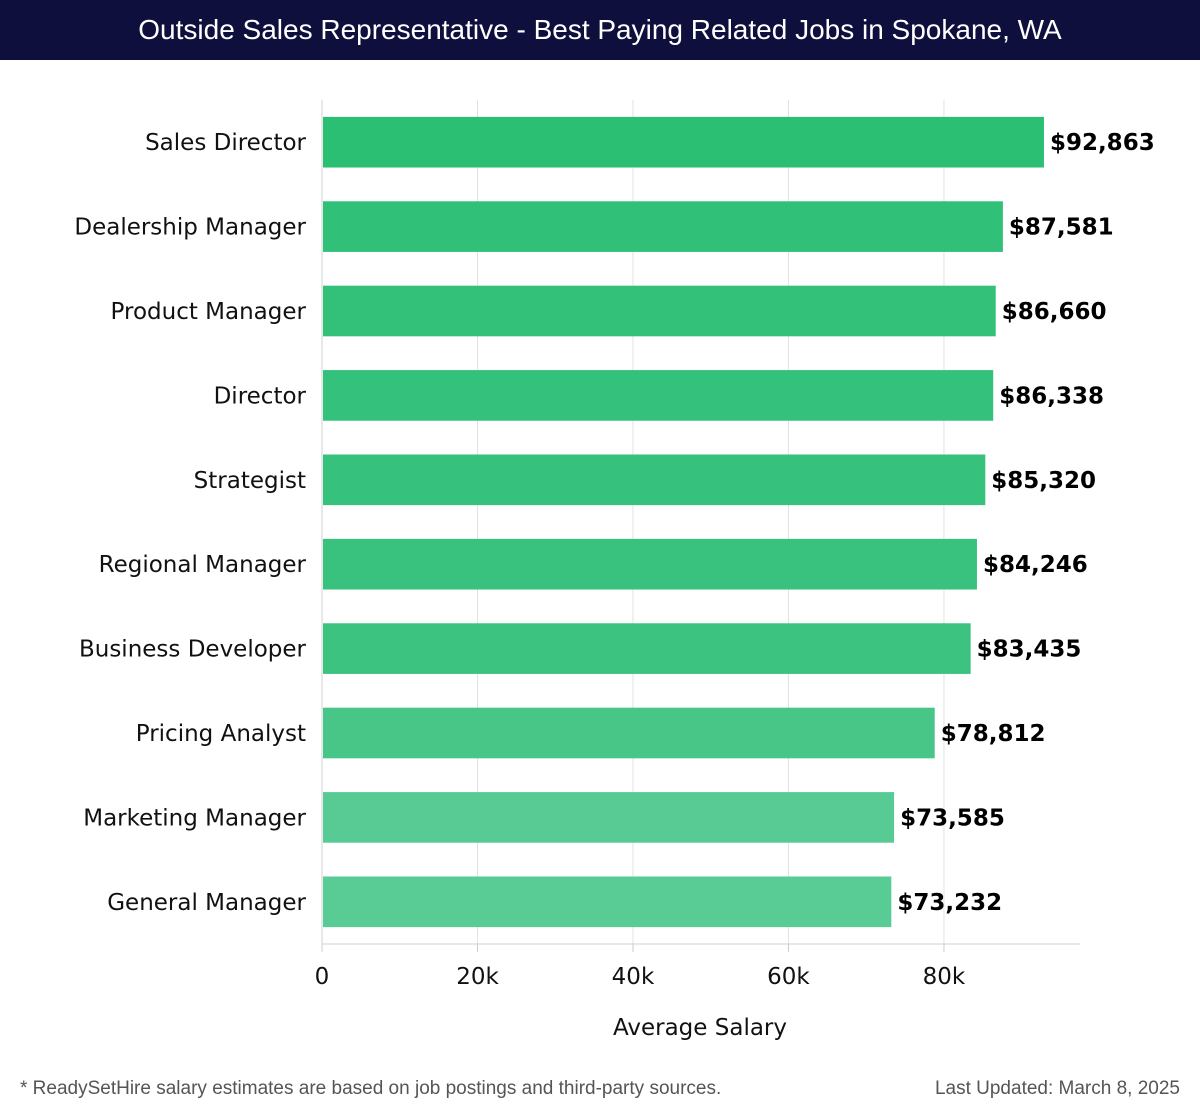 This screenshot has height=1120, width=1200. What do you see at coordinates (1061, 228) in the screenshot?
I see `value-label: $87,581` at bounding box center [1061, 228].